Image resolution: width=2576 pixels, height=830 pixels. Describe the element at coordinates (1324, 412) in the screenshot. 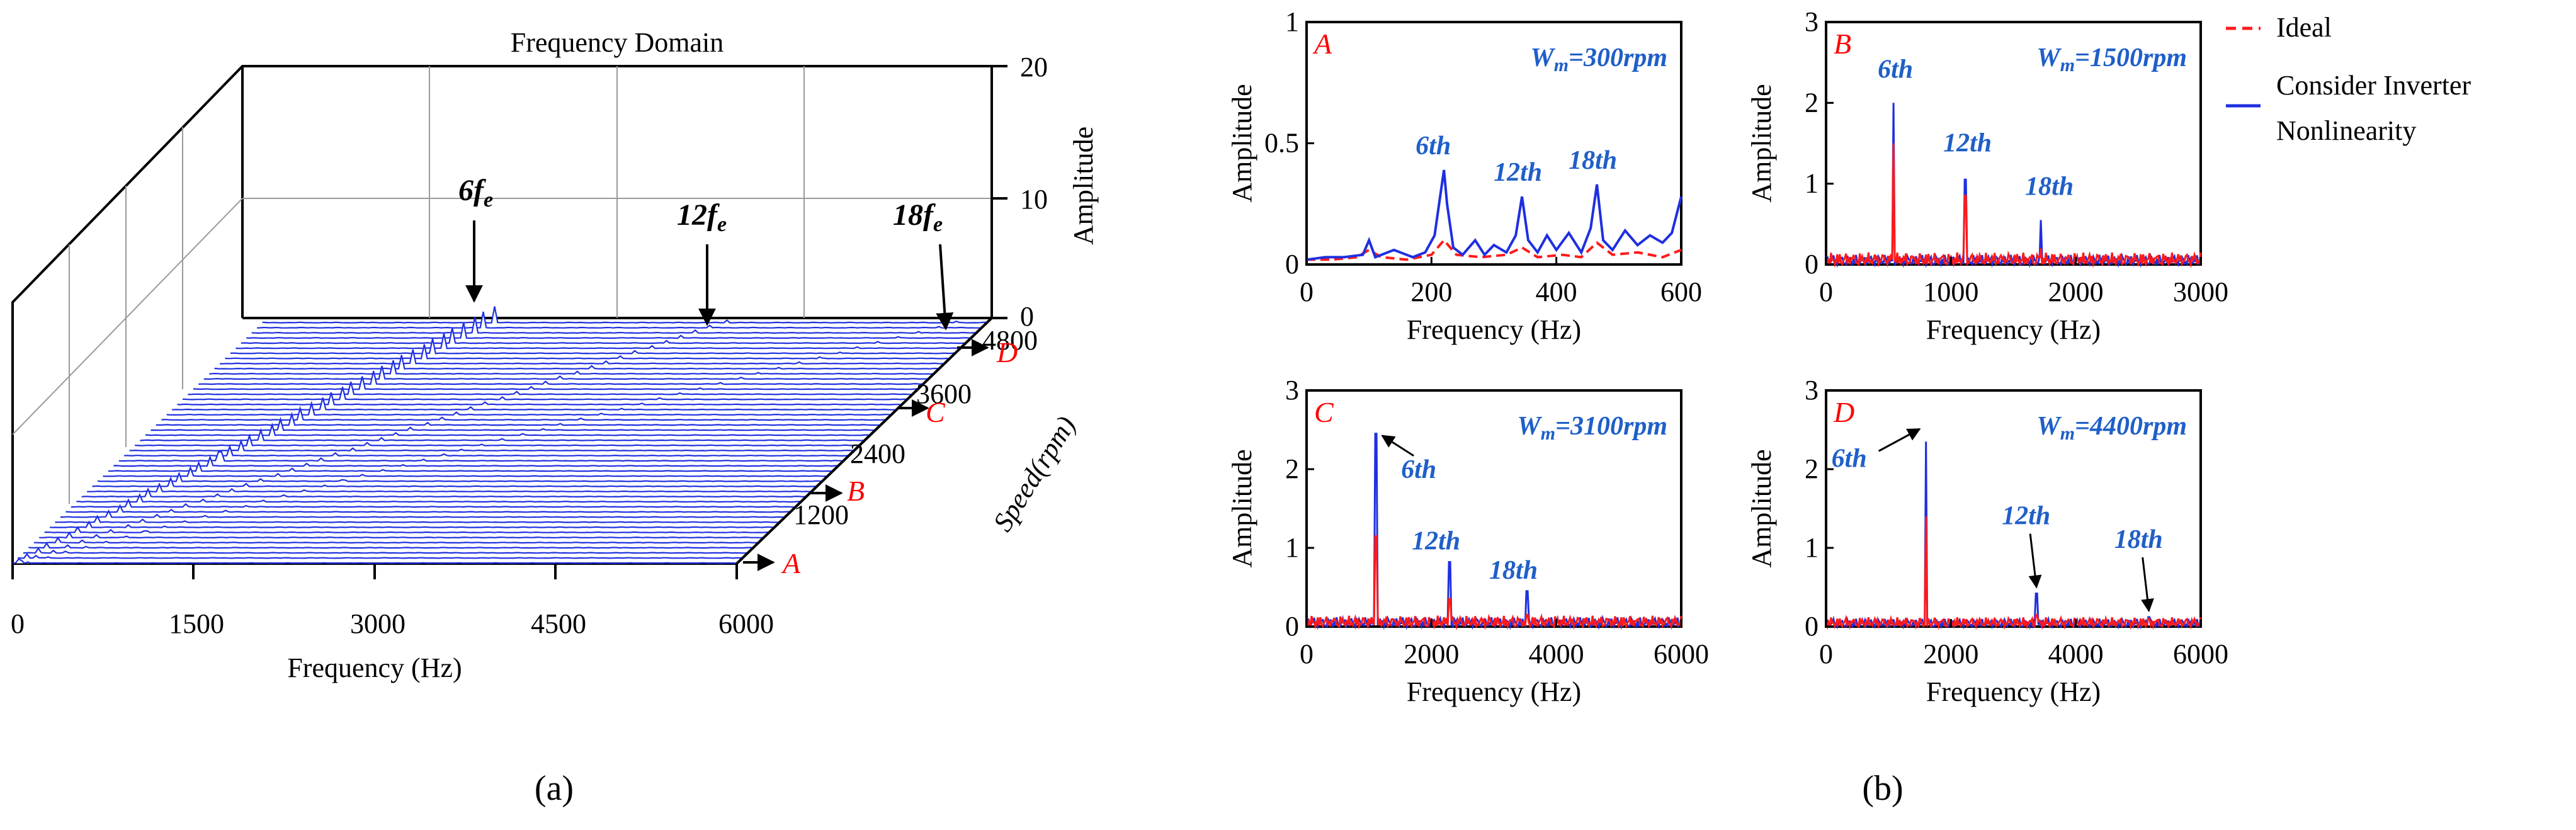

I see `panel-letter: C` at that location.